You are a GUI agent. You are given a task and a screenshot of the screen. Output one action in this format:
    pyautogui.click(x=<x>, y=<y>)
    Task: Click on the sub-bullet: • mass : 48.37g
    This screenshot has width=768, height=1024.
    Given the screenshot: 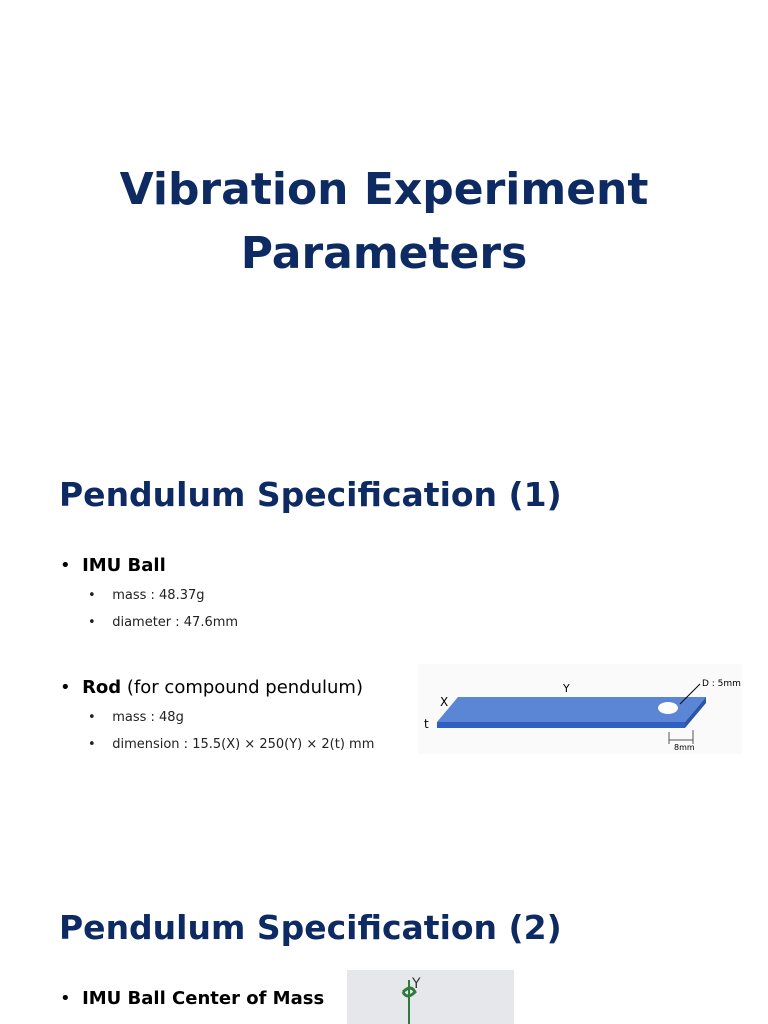 What is the action you would take?
    pyautogui.click(x=146, y=595)
    